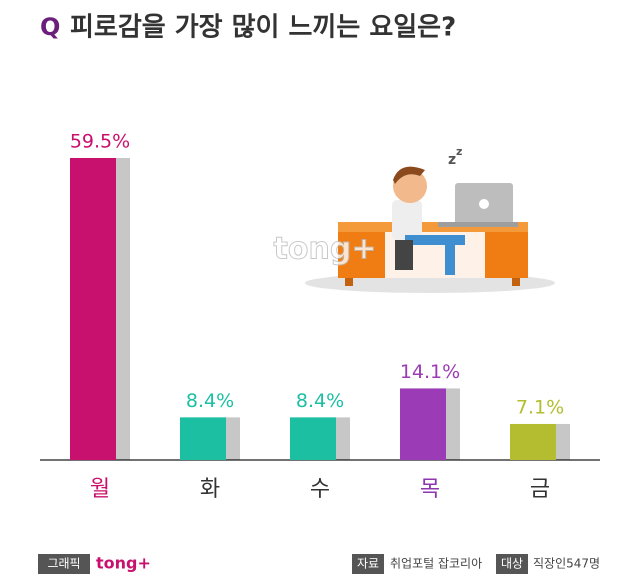 The image size is (640, 583). I want to click on target: 직장인547명, so click(566, 564).